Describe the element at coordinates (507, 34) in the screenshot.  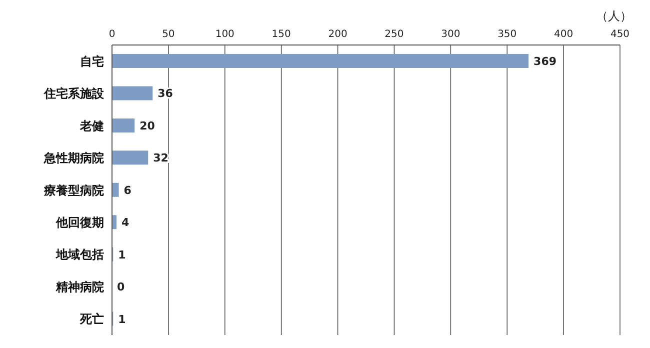
I see `x-tick-label: 350` at that location.